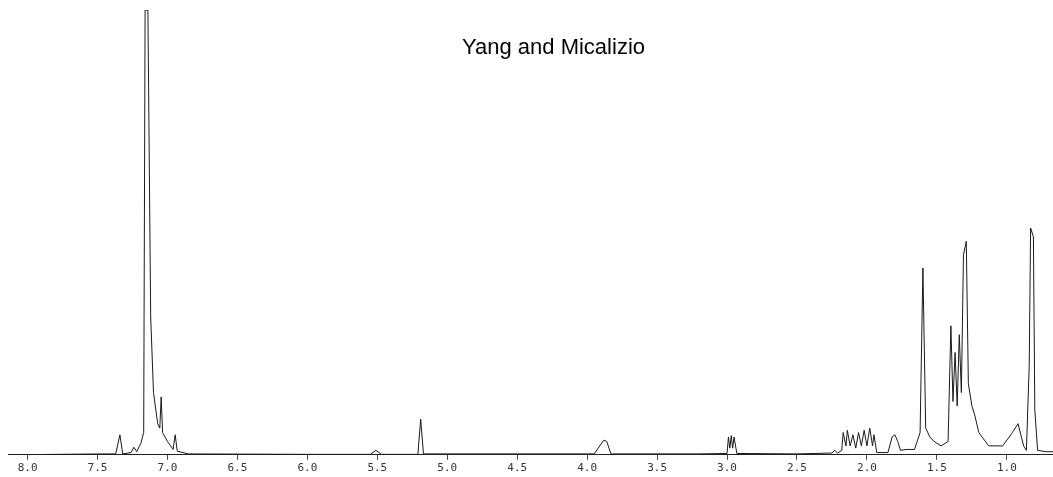 This screenshot has height=477, width=1053. Describe the element at coordinates (936, 468) in the screenshot. I see `x-tick-label: 1.5` at that location.